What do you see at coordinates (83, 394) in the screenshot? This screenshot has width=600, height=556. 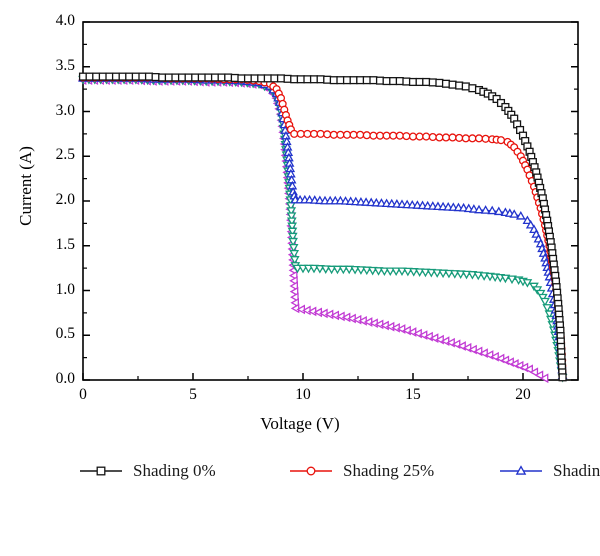 I see `x-tick-label: 0` at bounding box center [83, 394].